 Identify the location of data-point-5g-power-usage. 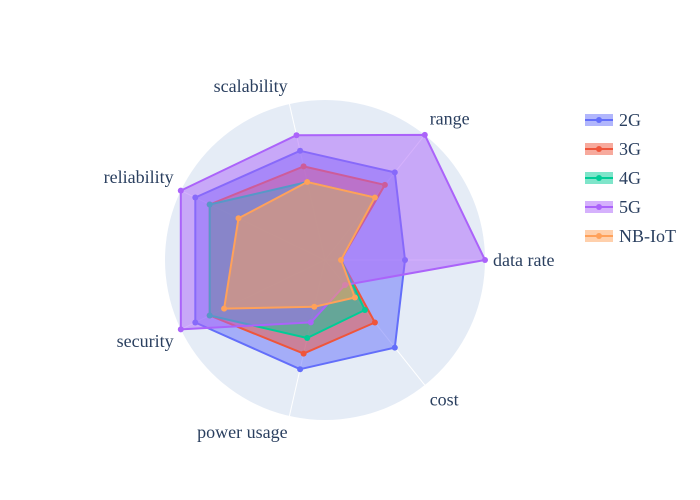
(310, 322).